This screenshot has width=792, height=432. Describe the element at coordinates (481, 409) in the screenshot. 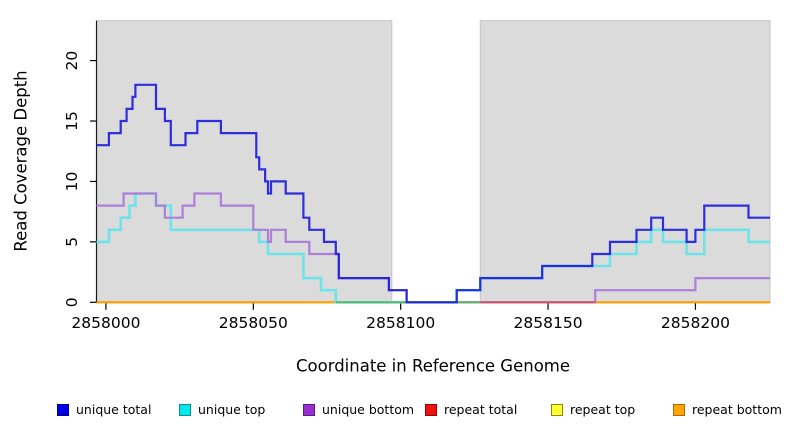

I see `legend-label-repeat-total: repeat total` at that location.